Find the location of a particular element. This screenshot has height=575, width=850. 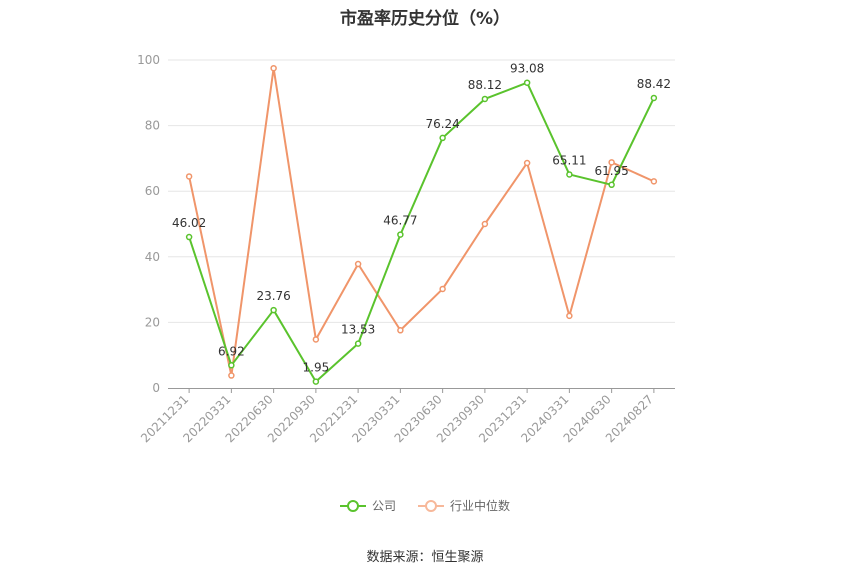

y-tick-label: 100 is located at coordinates (148, 60).